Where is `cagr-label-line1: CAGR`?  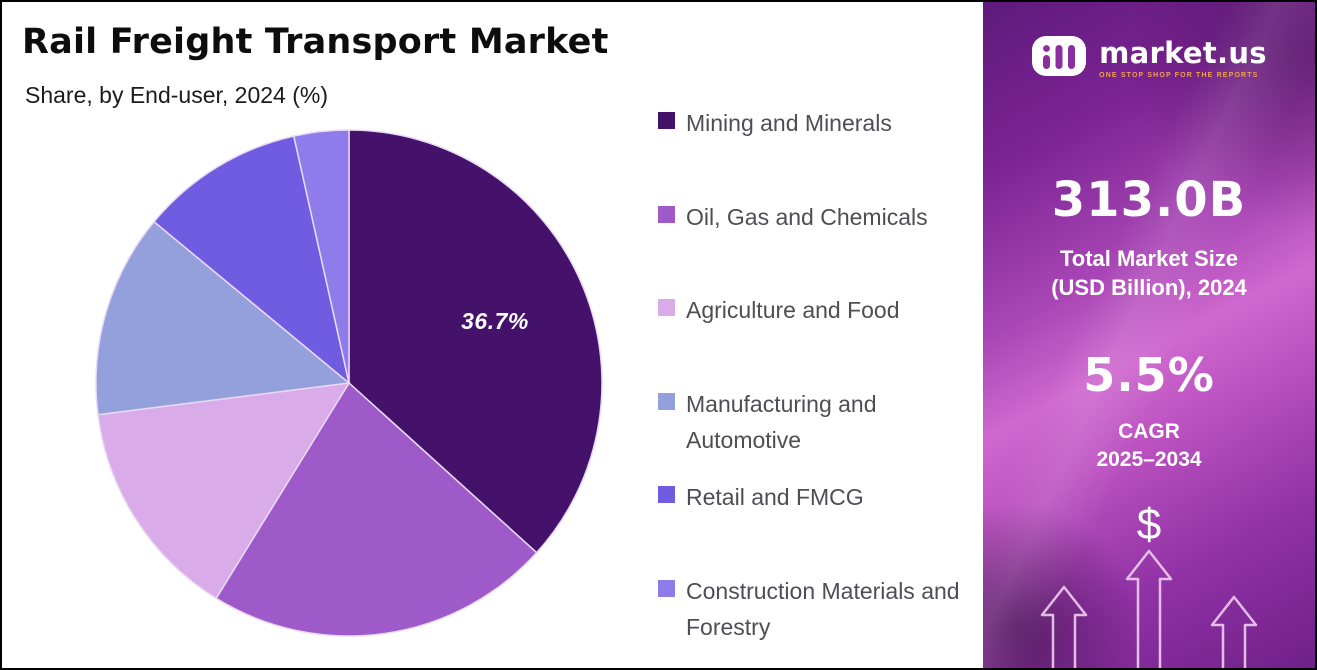 cagr-label-line1: CAGR is located at coordinates (1149, 431).